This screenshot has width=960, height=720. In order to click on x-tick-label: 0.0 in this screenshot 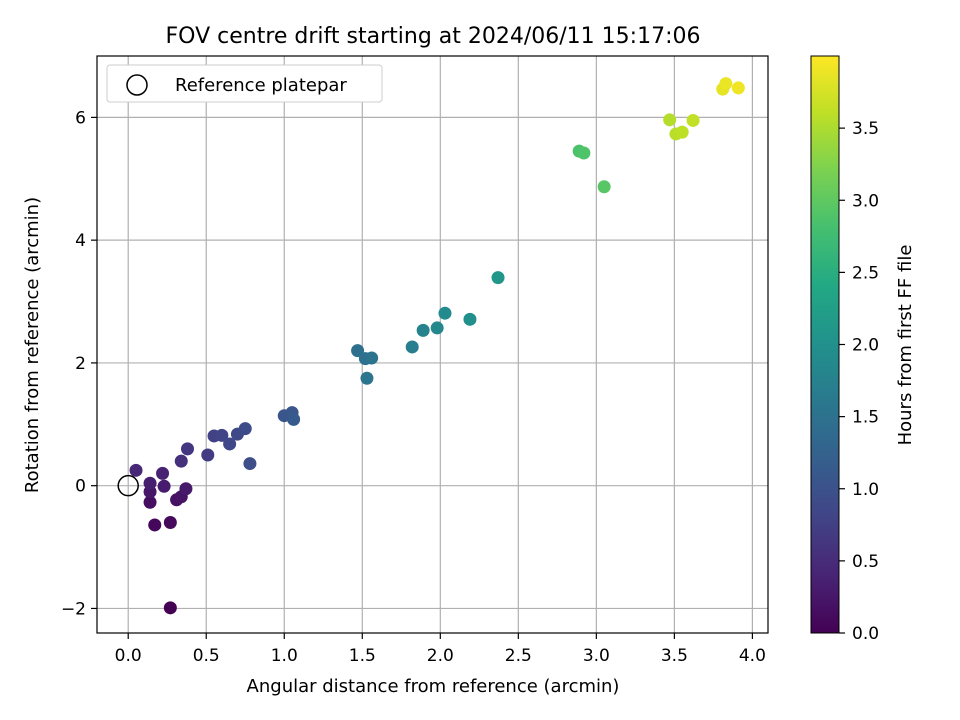, I will do `click(128, 656)`.